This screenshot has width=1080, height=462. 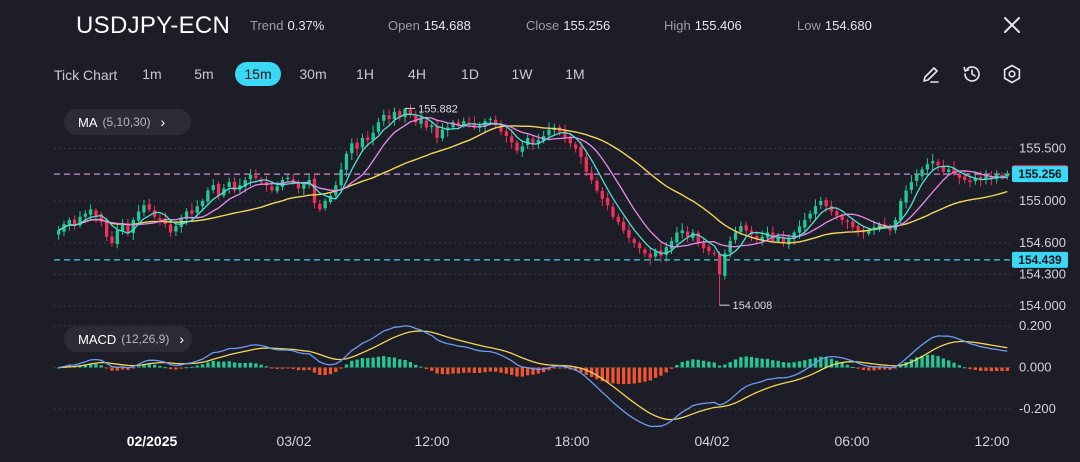 What do you see at coordinates (128, 339) in the screenshot?
I see `macd-indicator-tag: MACD (12,26,9) ›` at bounding box center [128, 339].